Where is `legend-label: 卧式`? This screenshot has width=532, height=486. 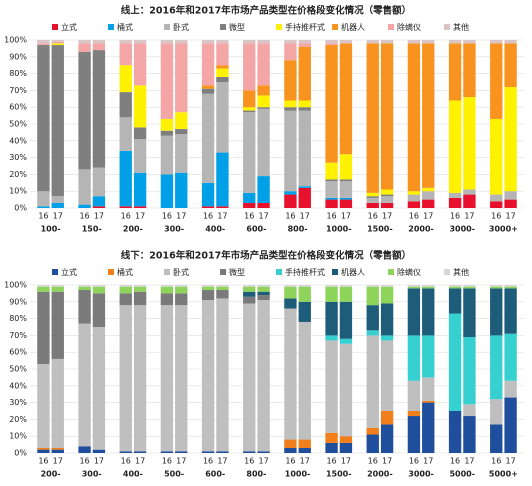 legend-label: 卧式 is located at coordinates (181, 27).